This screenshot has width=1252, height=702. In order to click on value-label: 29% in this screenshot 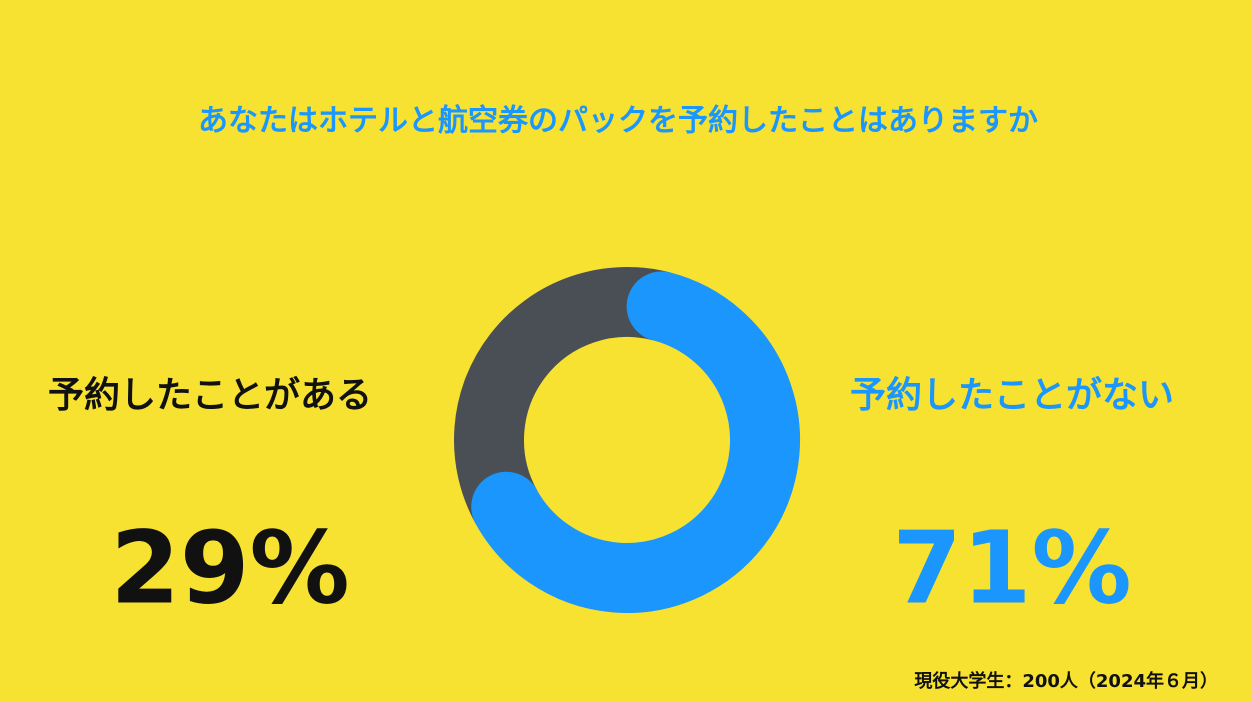, I will do `click(229, 567)`.